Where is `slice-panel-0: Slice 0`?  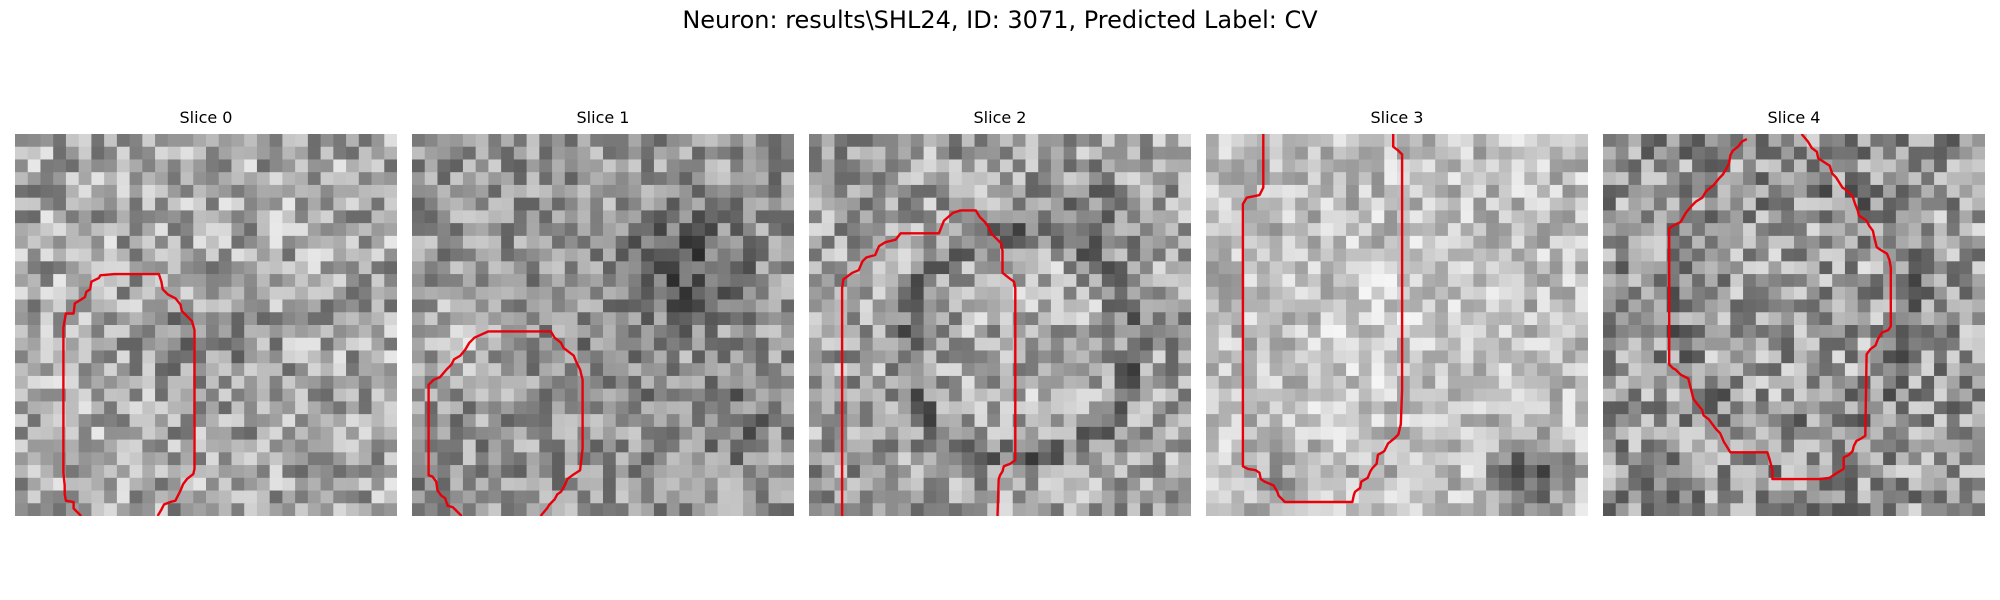
slice-panel-0: Slice 0 is located at coordinates (206, 313).